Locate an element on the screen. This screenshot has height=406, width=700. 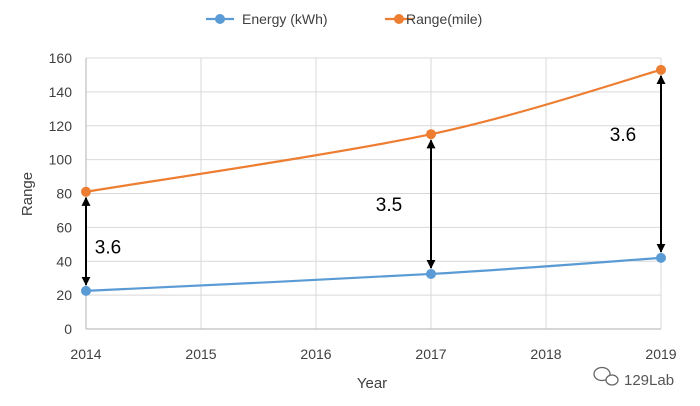
watermark: 129Lab is located at coordinates (633, 377).